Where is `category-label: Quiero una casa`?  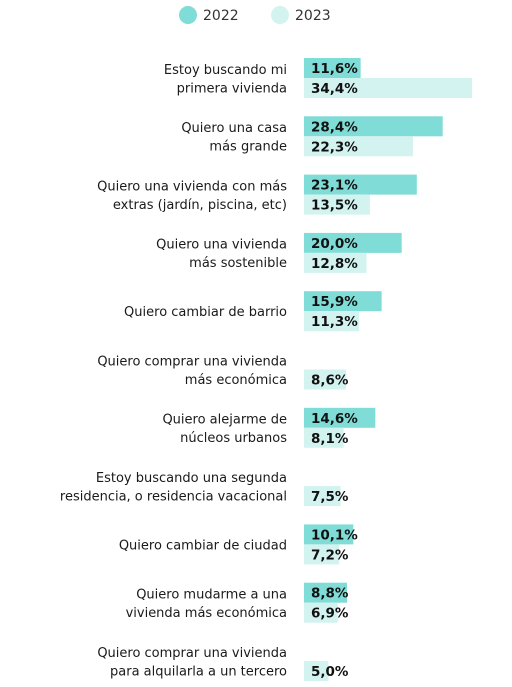 category-label: Quiero una casa is located at coordinates (234, 128).